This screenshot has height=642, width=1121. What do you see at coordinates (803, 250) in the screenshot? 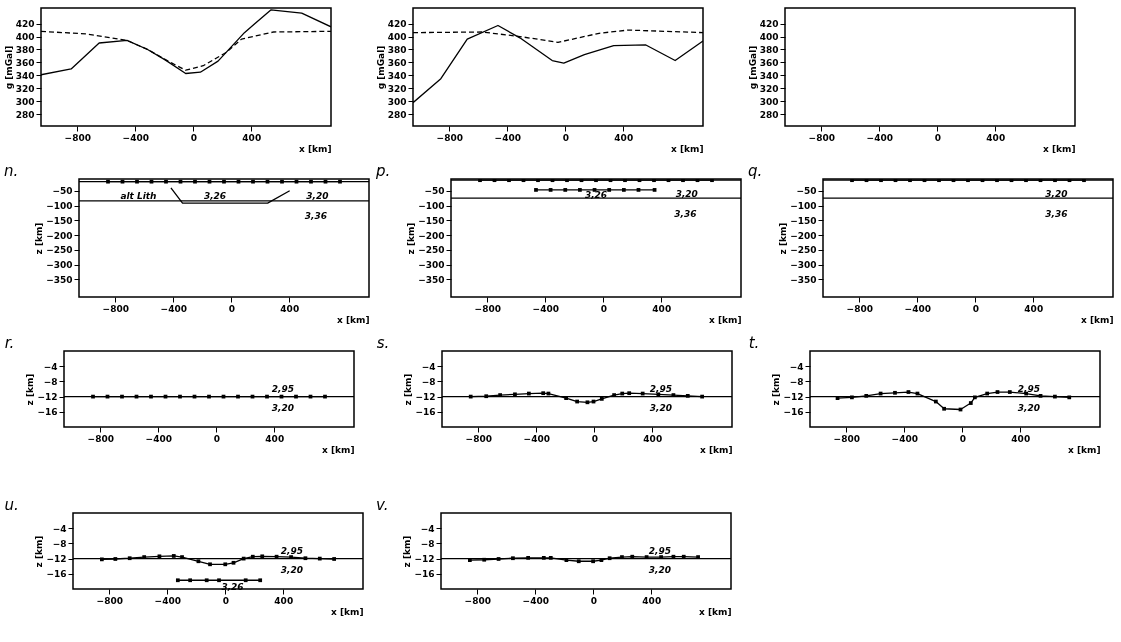
I see `y-tick-label: −250` at bounding box center [803, 250].